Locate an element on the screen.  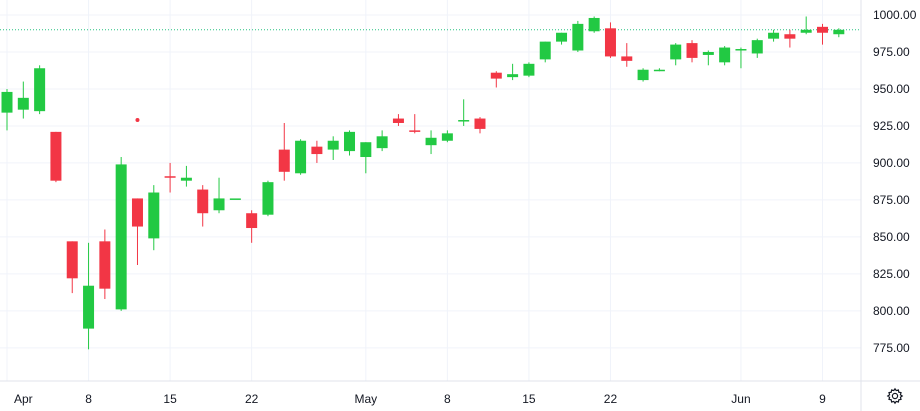
isolated-point is located at coordinates (137, 120).